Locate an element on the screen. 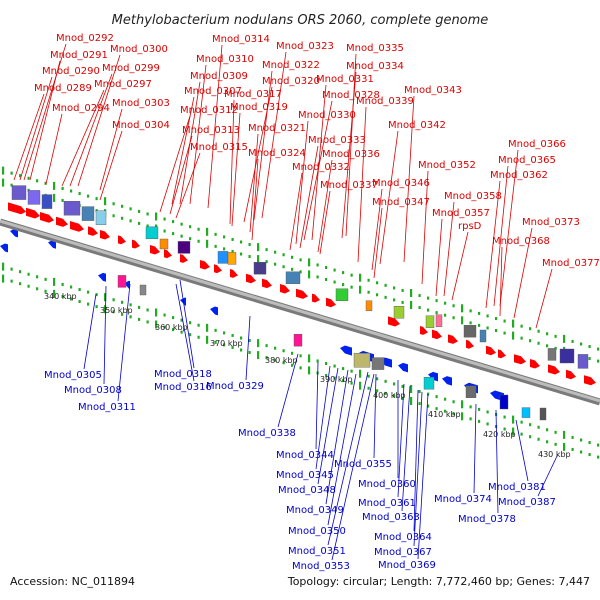 The height and width of the screenshot is (600, 600). forward-gene-label: Mnod_0342 is located at coordinates (417, 125).